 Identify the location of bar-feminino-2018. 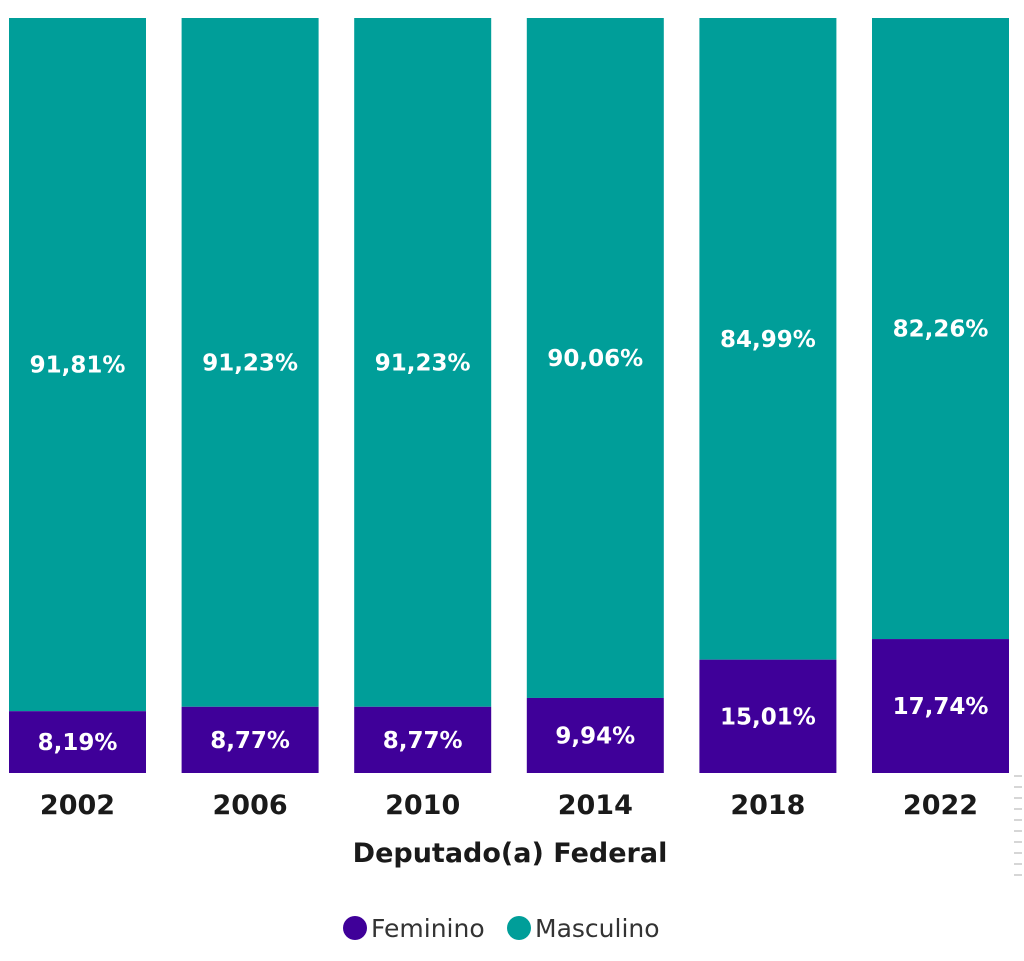
(768, 716).